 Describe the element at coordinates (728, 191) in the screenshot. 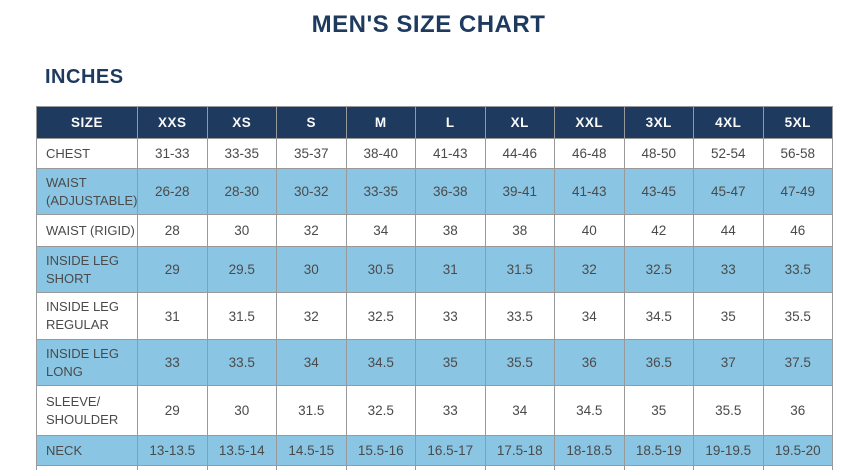

I see `size-value-cell: 45-47` at that location.